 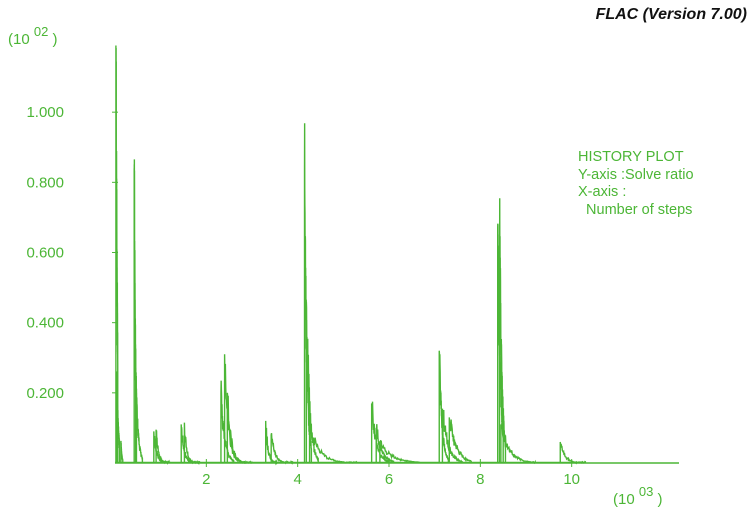 I want to click on x-tick-label: 6, so click(x=389, y=479).